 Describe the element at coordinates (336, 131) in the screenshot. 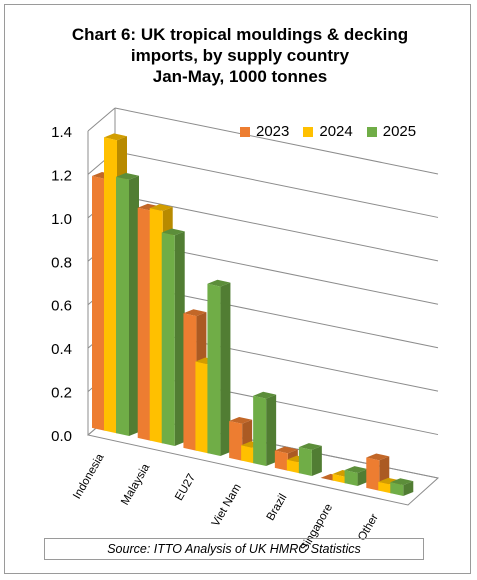

I see `legend-label-2024: 2024` at that location.